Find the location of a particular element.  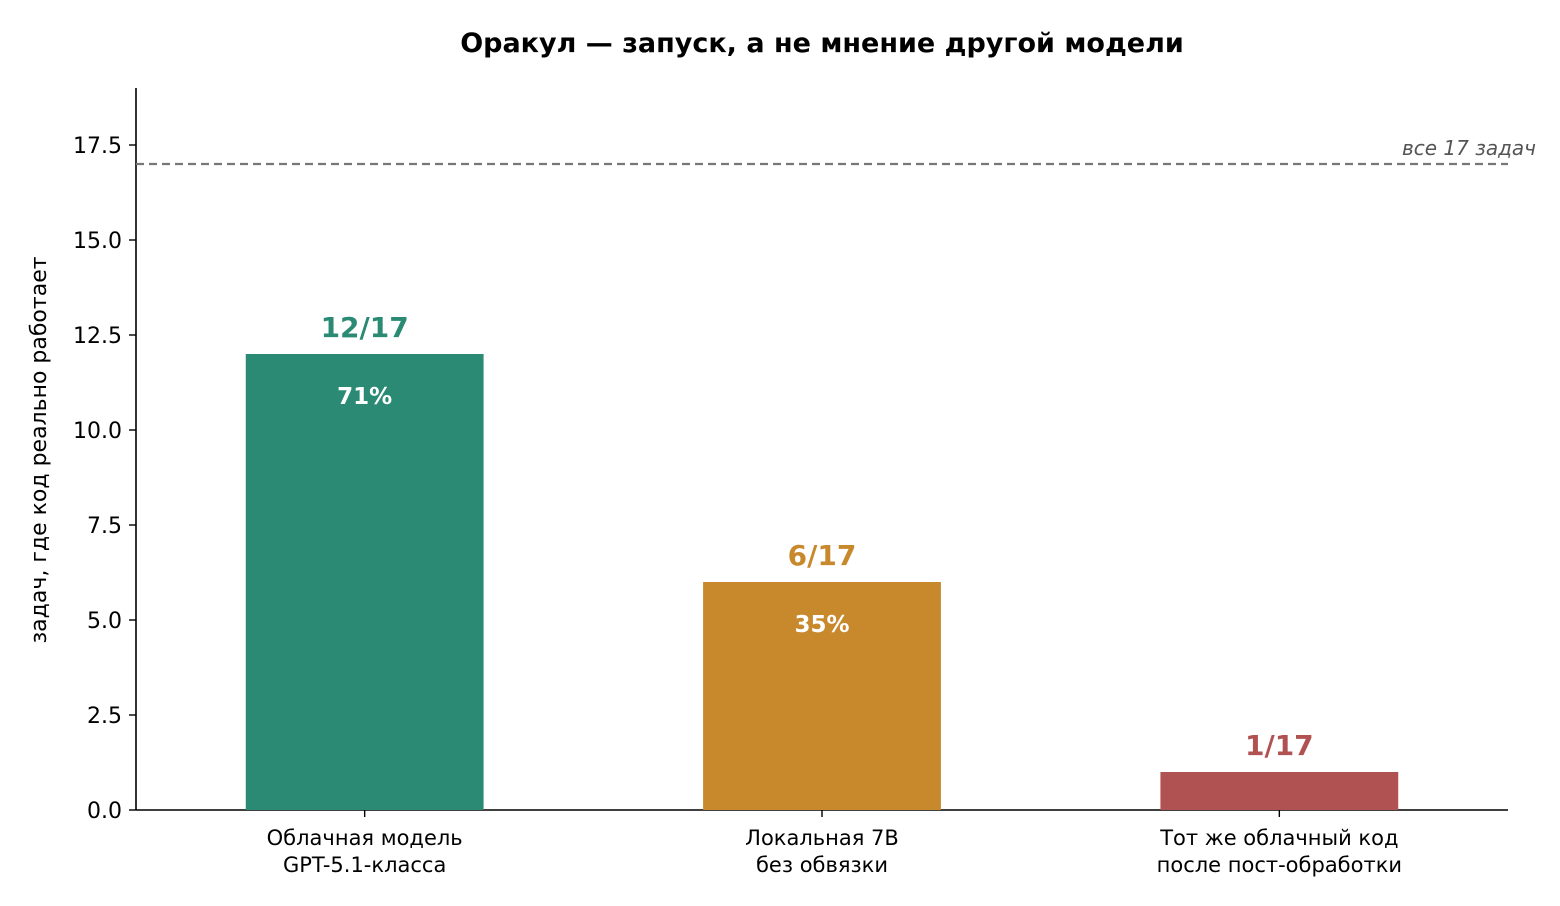

x-category-label: без обвязки is located at coordinates (822, 865).